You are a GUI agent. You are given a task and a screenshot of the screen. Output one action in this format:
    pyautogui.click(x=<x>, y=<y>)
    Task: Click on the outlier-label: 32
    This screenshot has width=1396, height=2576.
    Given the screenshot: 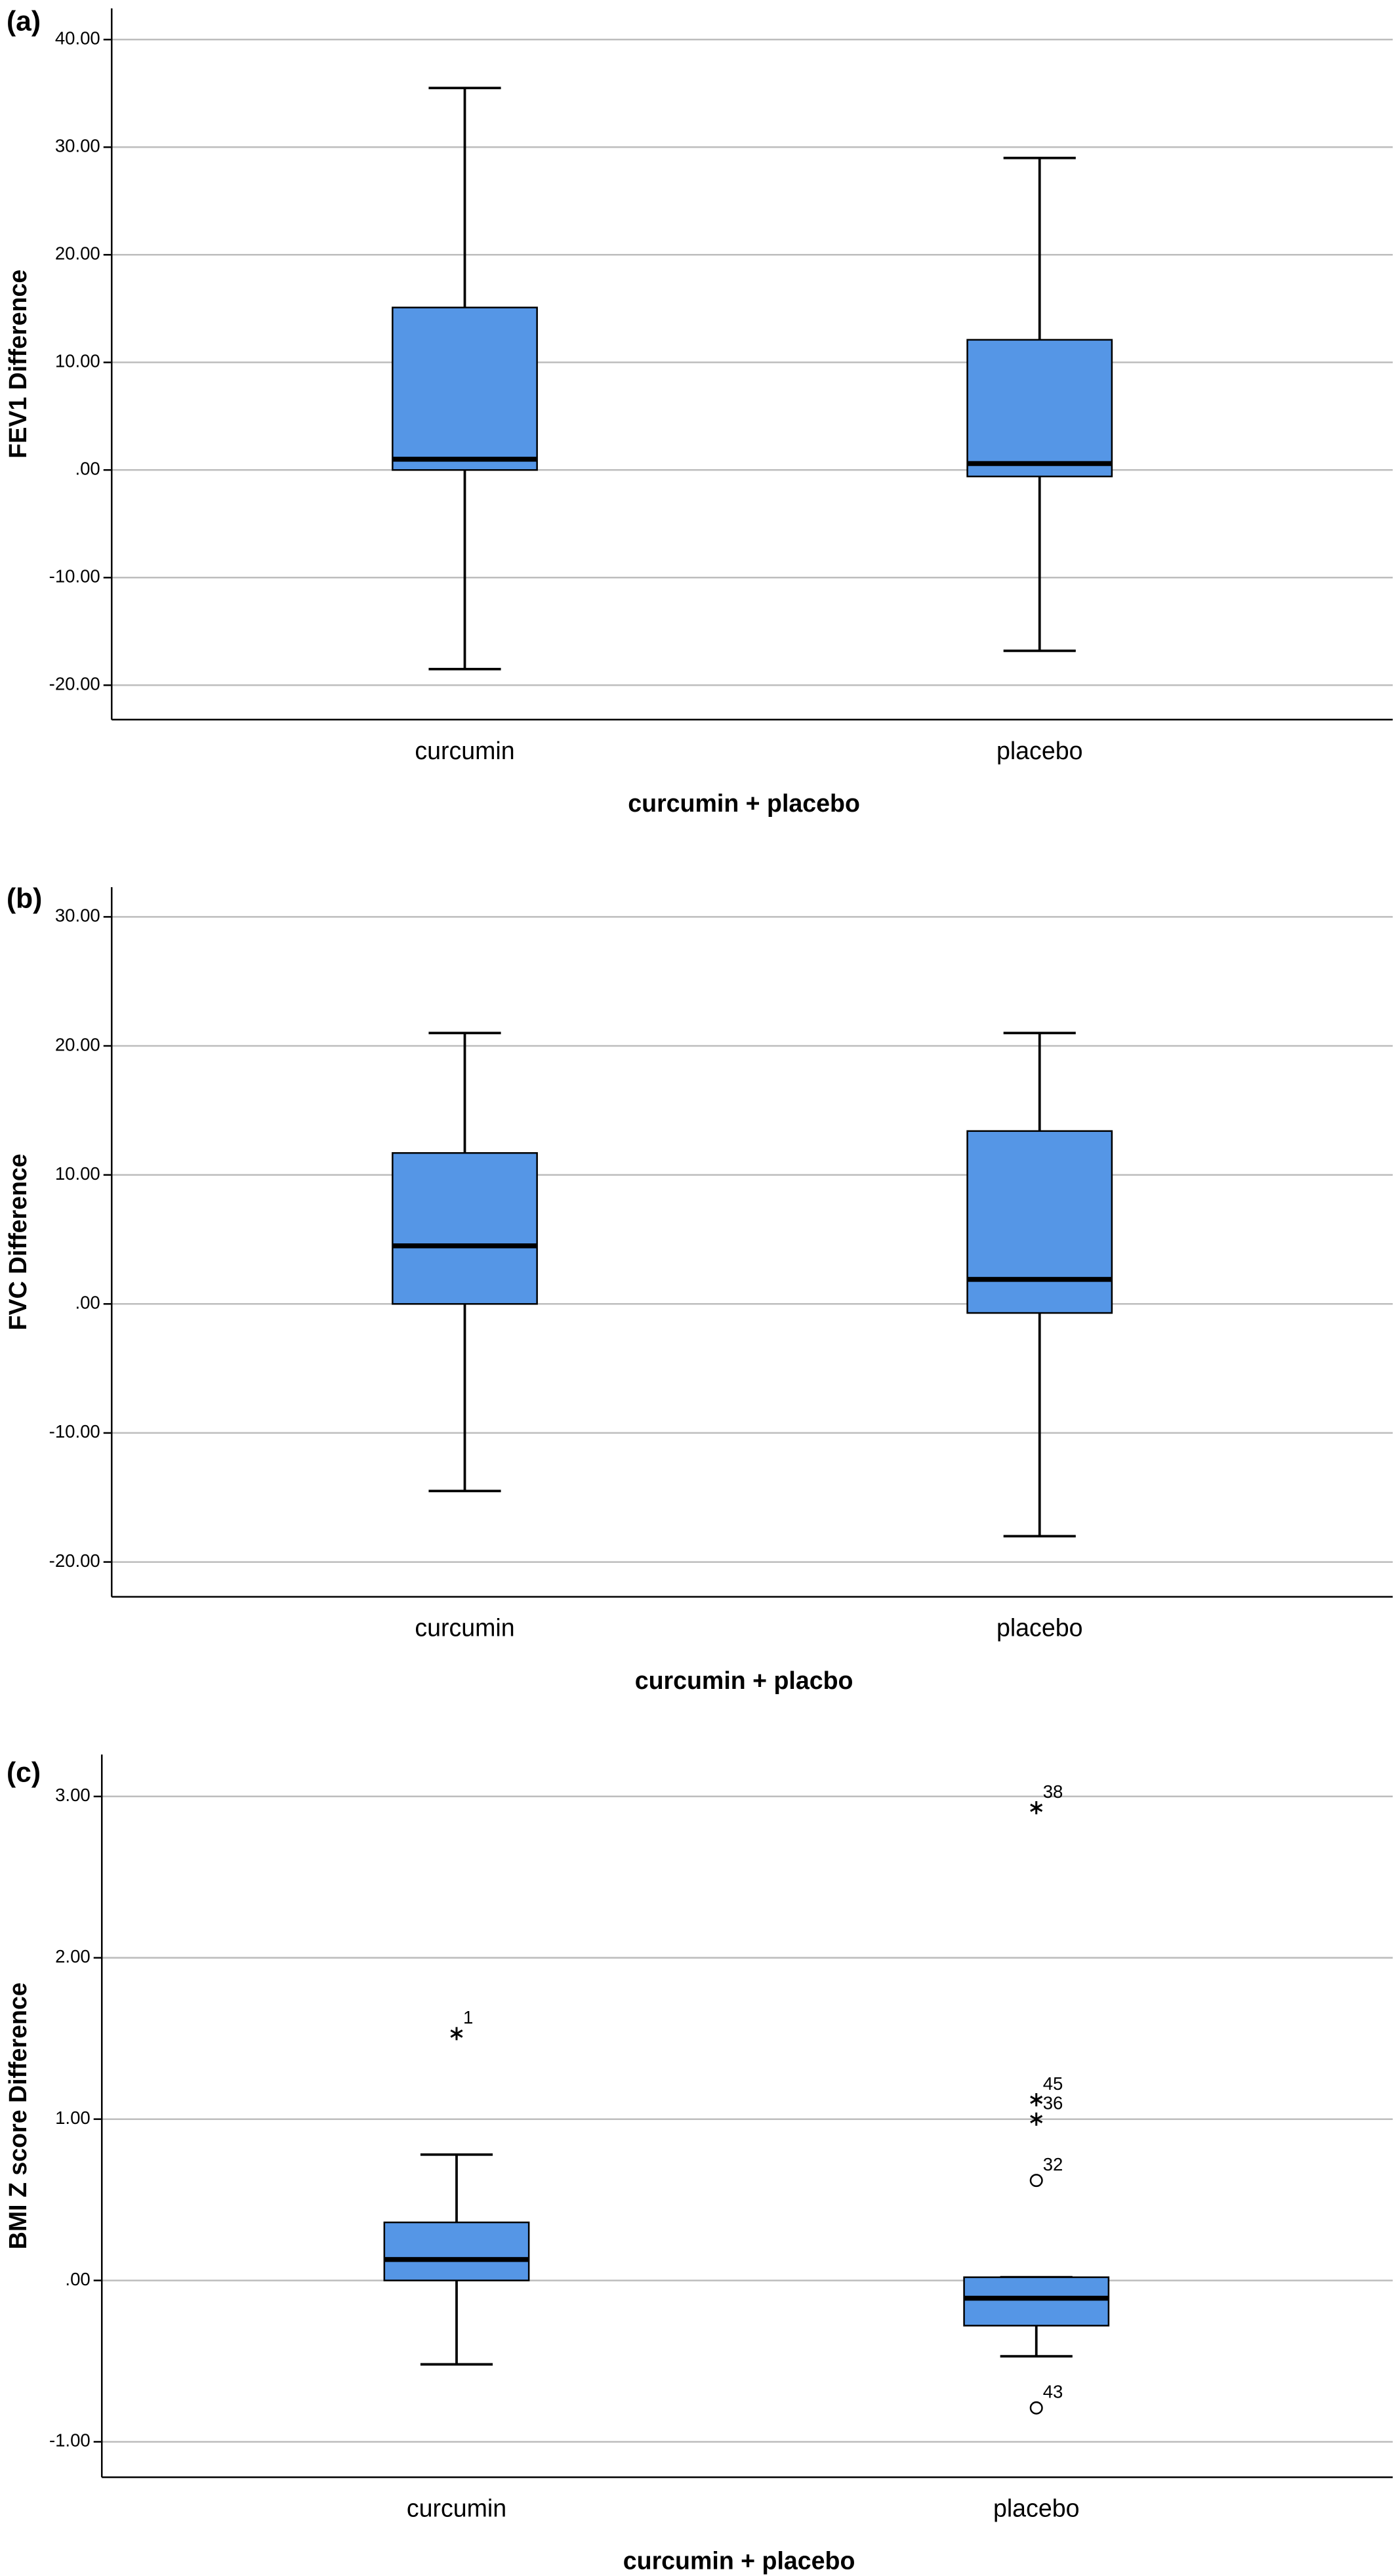 What is the action you would take?
    pyautogui.click(x=1053, y=2164)
    